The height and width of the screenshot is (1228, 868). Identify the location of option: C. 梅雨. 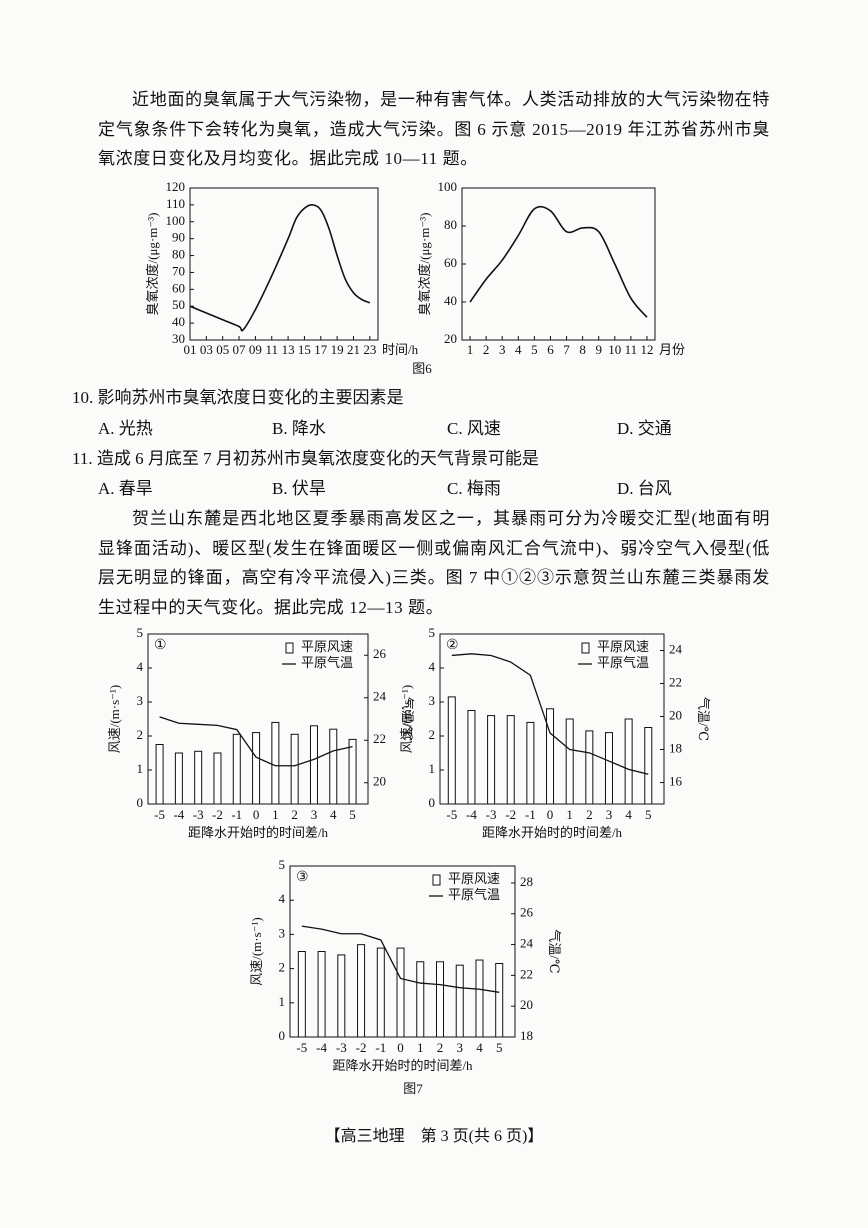
(474, 488).